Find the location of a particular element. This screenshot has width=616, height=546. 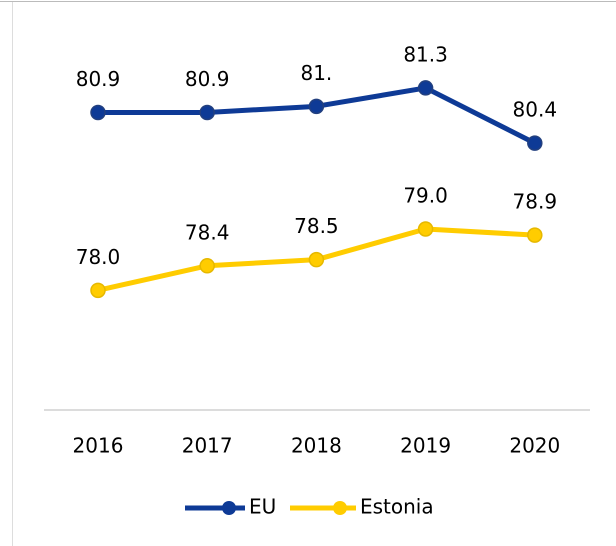

legend-label: Estonia is located at coordinates (397, 507).